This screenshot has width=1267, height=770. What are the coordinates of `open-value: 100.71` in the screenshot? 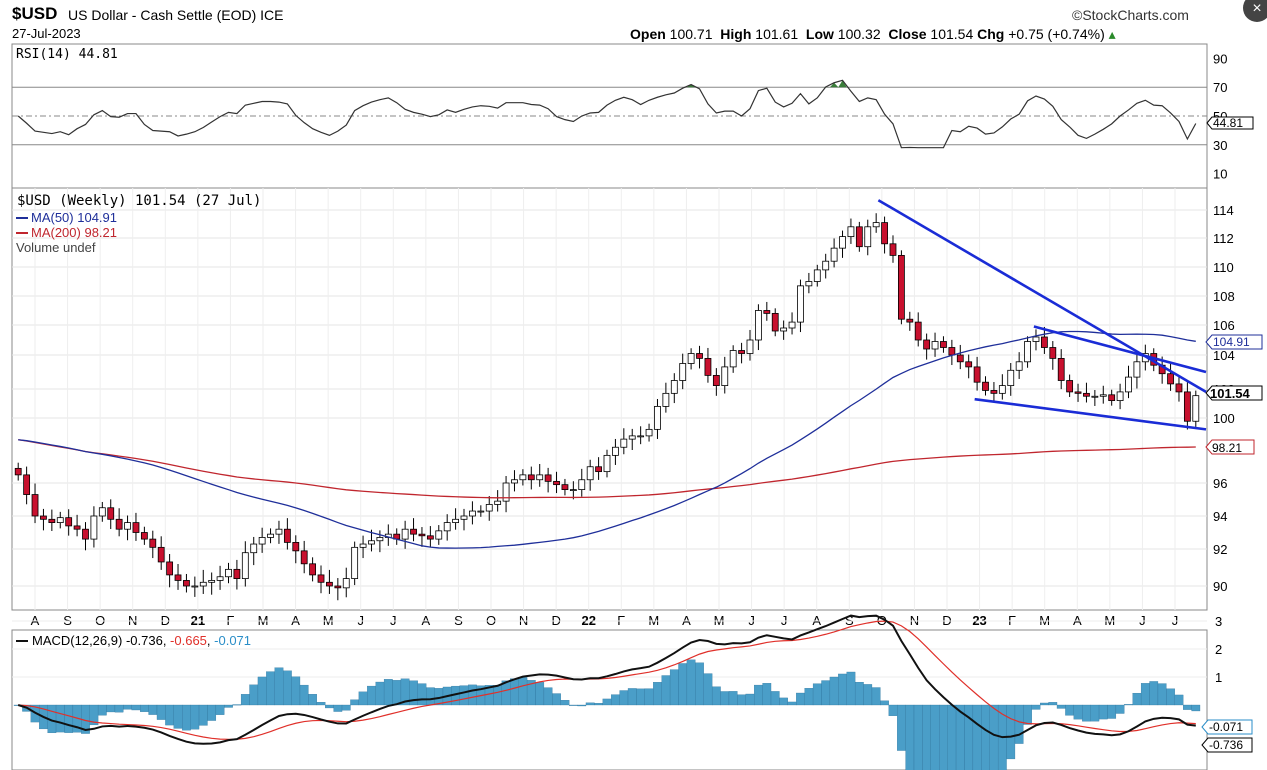 It's located at (691, 34).